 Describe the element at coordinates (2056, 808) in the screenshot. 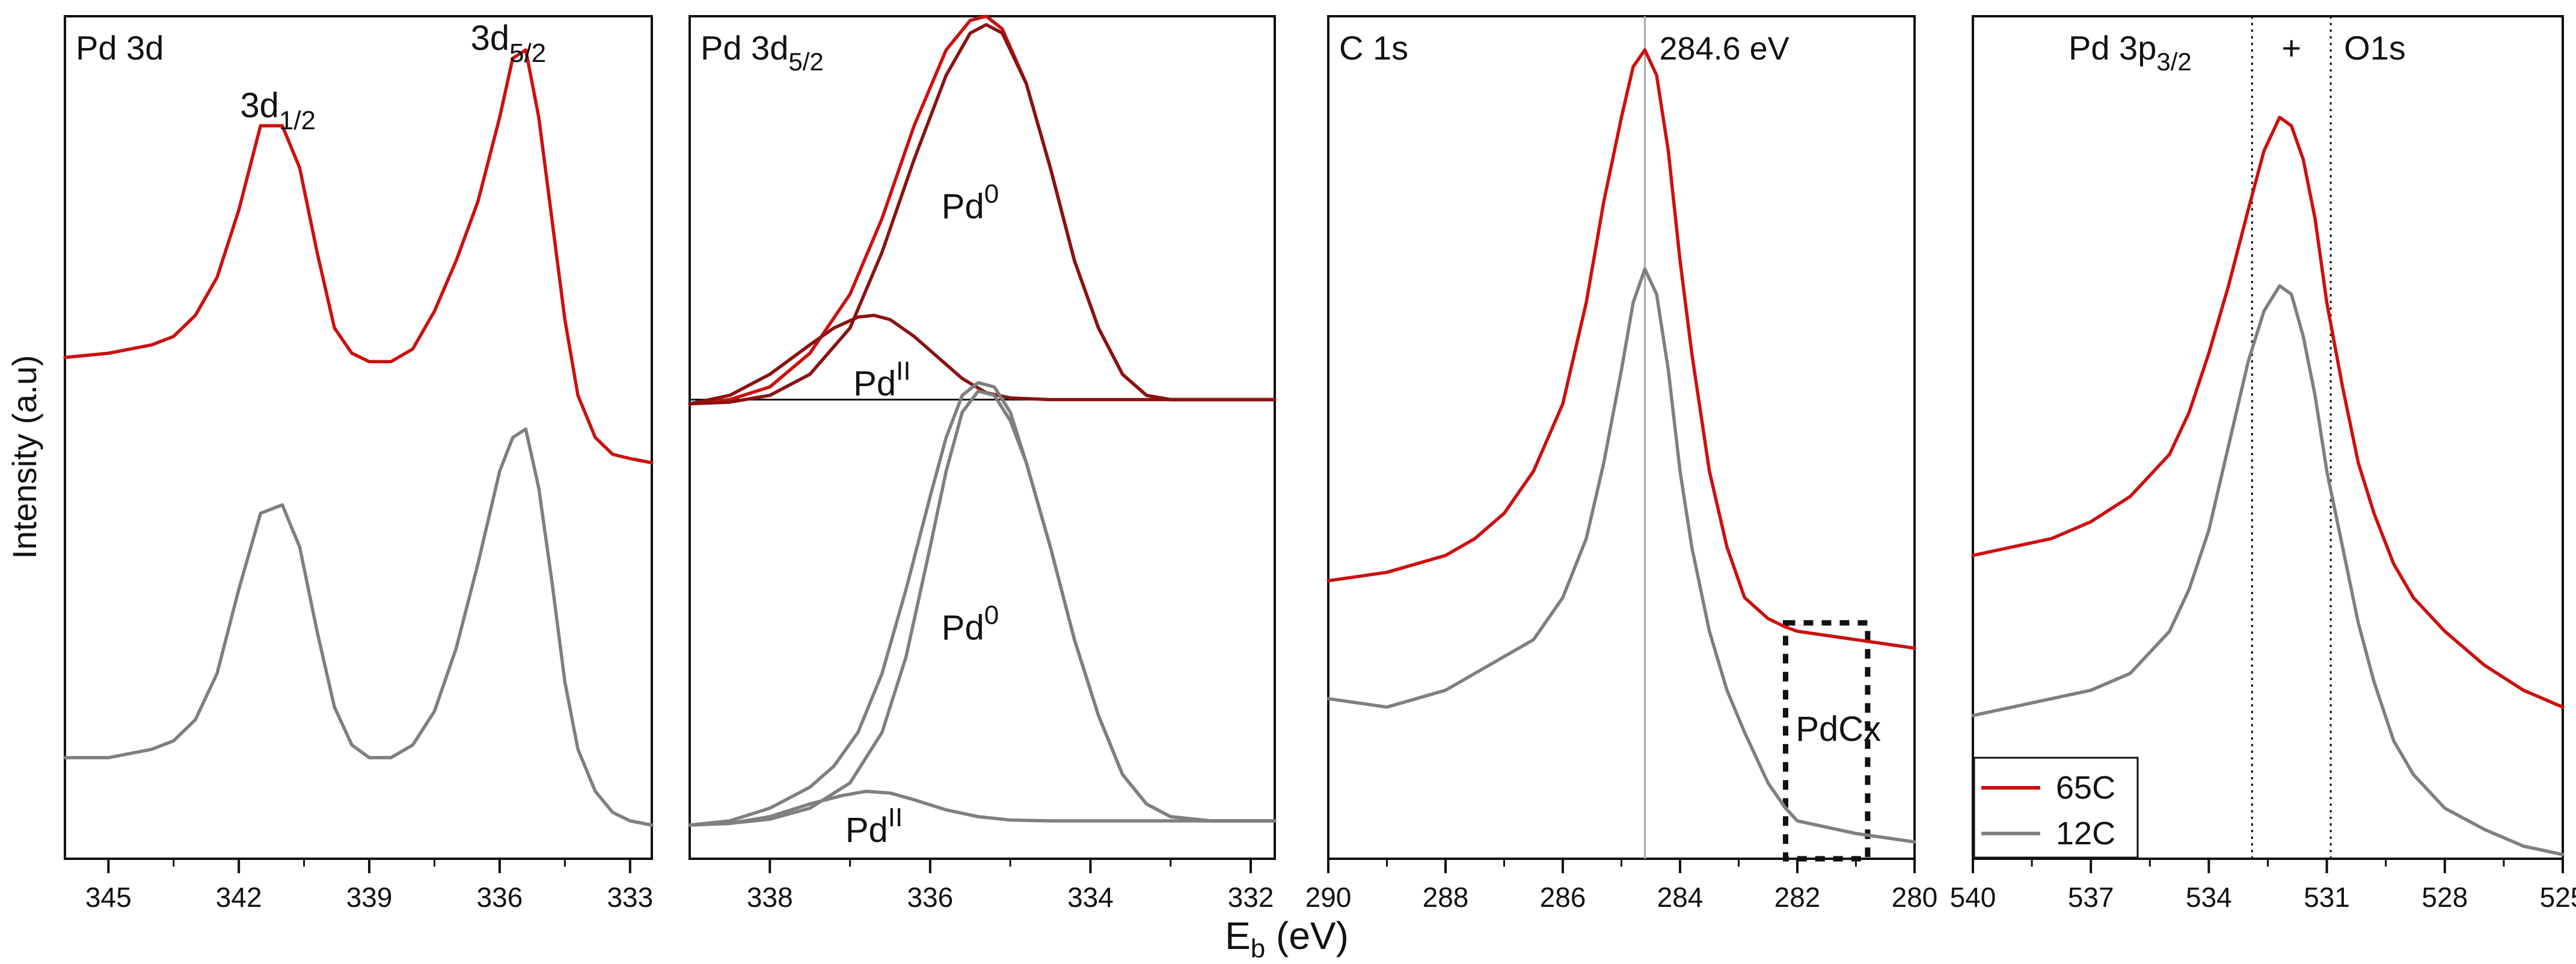

I see `legend-box` at that location.